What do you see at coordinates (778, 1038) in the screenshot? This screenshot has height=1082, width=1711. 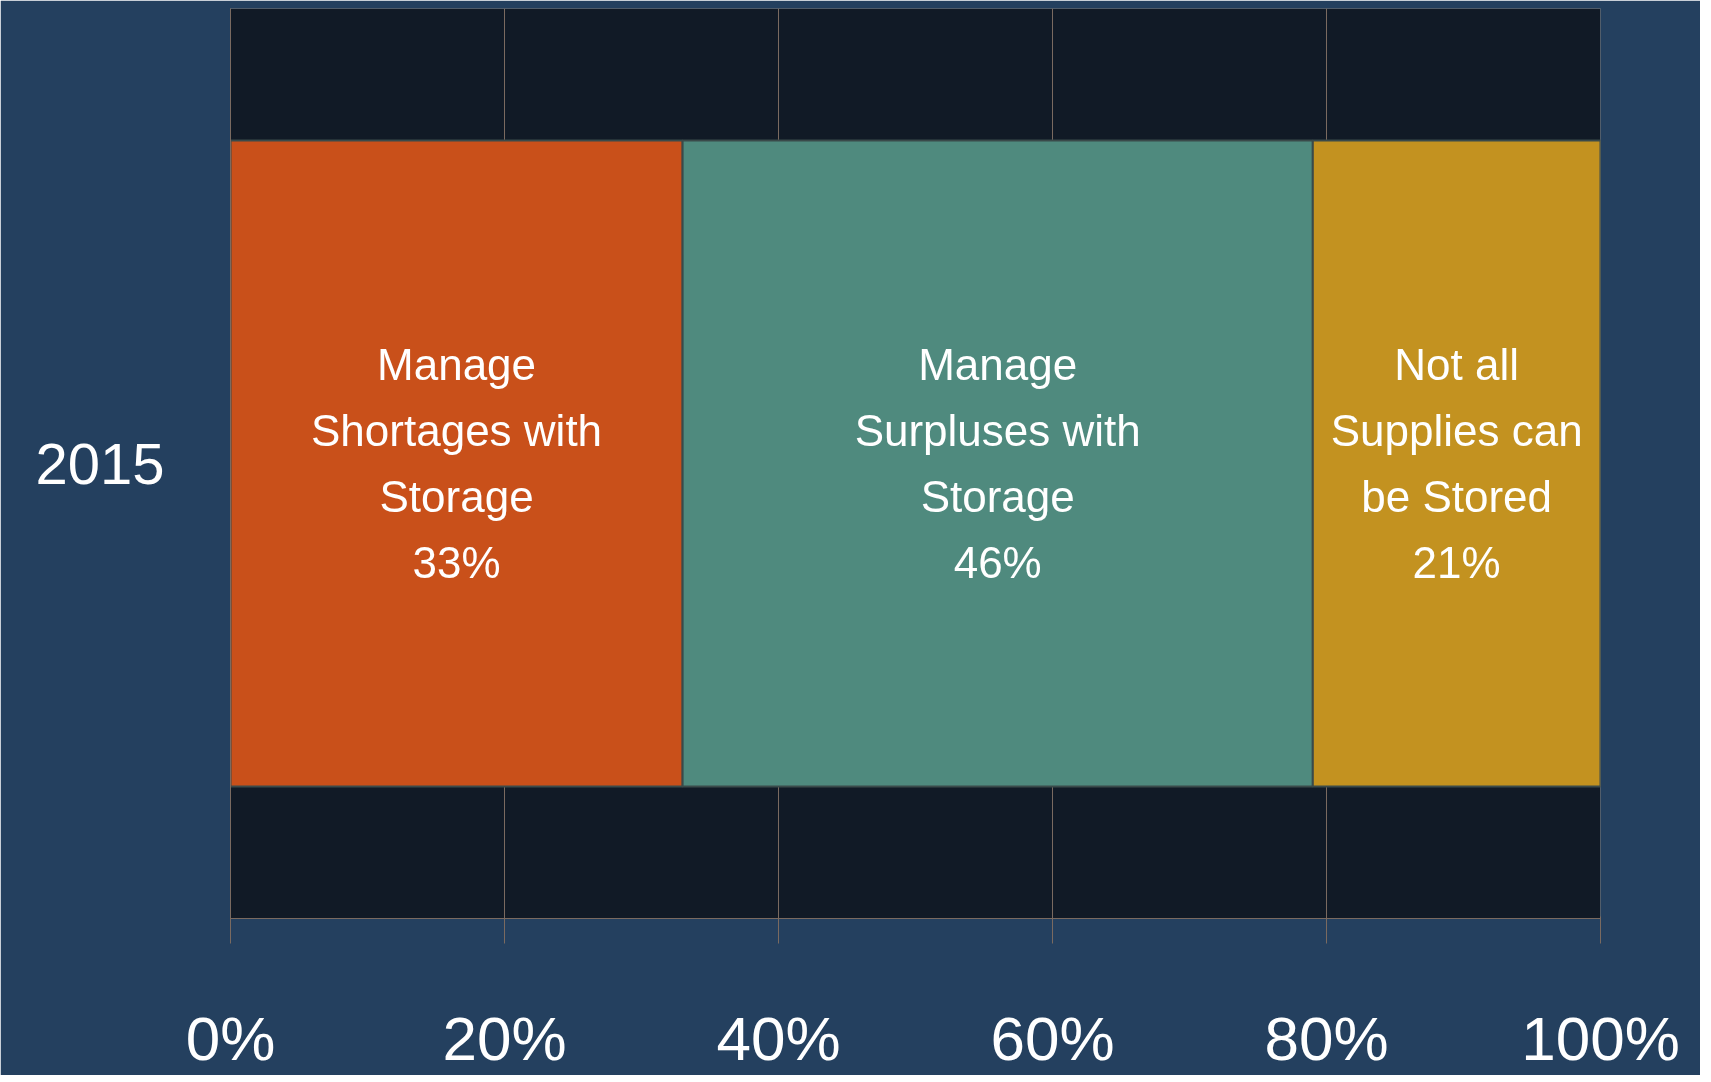 I see `x-tick-label: 40%` at bounding box center [778, 1038].